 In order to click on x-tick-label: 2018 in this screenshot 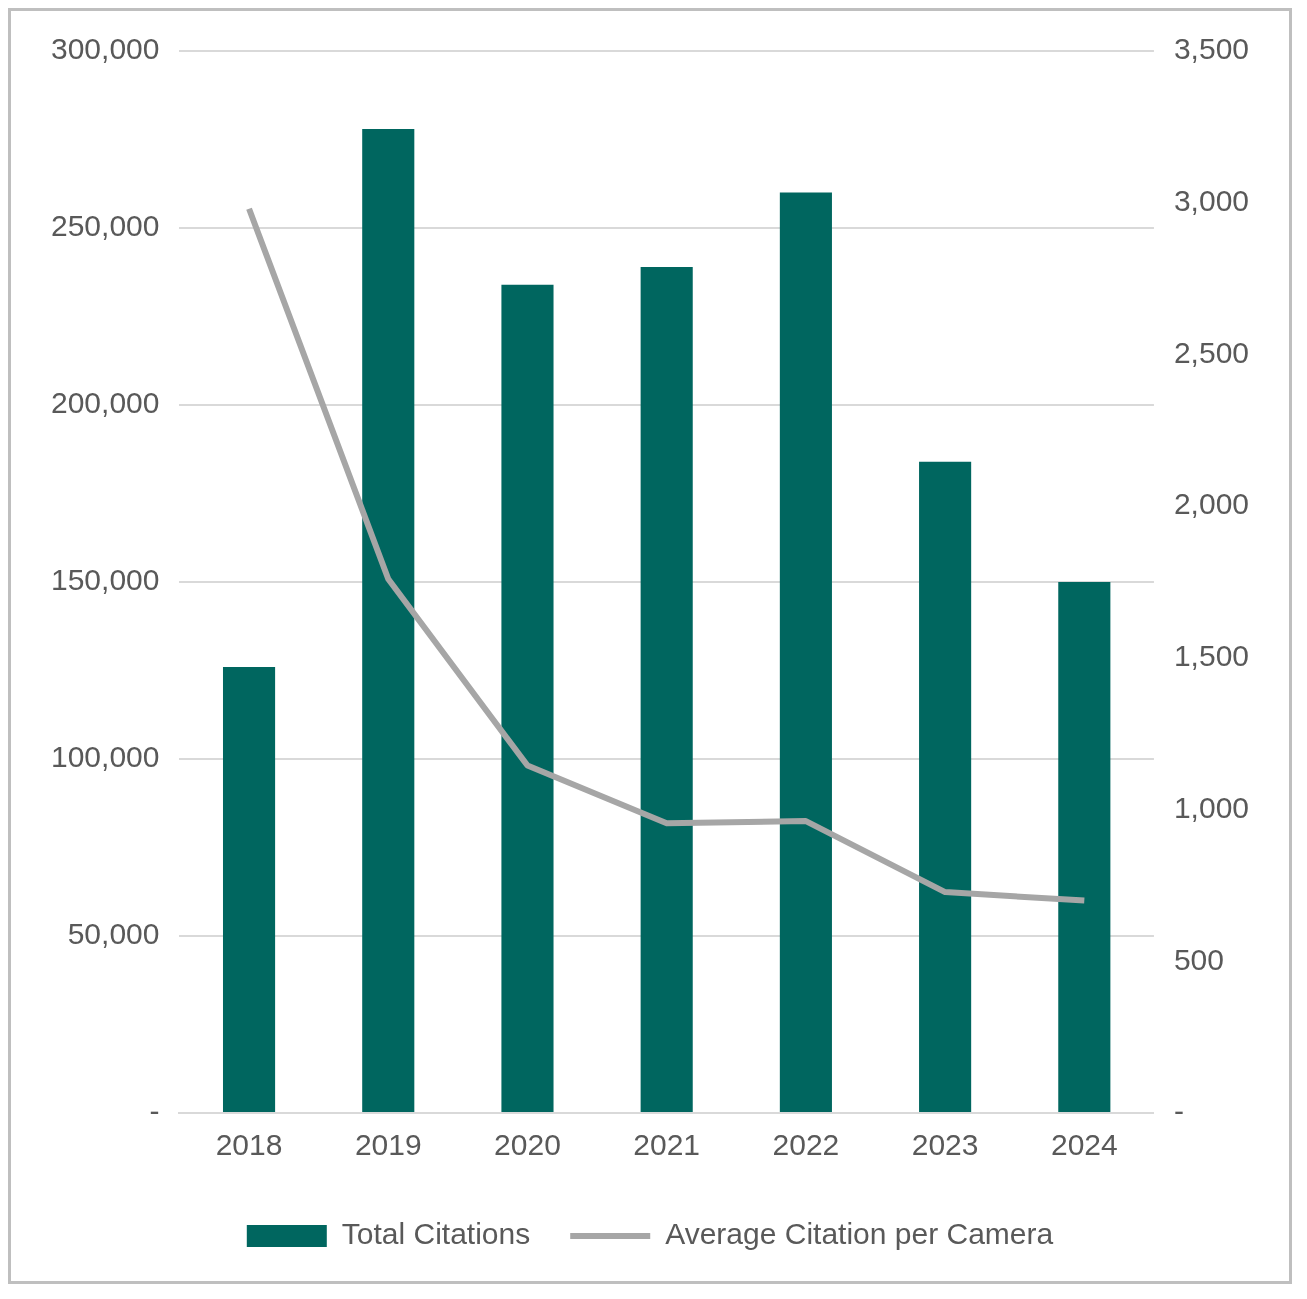, I will do `click(249, 1145)`.